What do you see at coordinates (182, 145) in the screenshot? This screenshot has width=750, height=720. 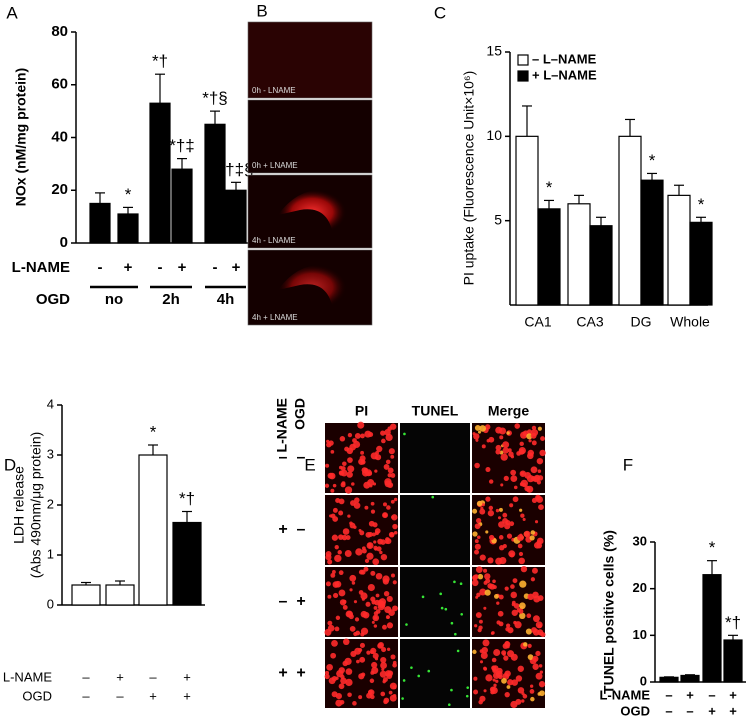 I see `annotation: *†‡` at bounding box center [182, 145].